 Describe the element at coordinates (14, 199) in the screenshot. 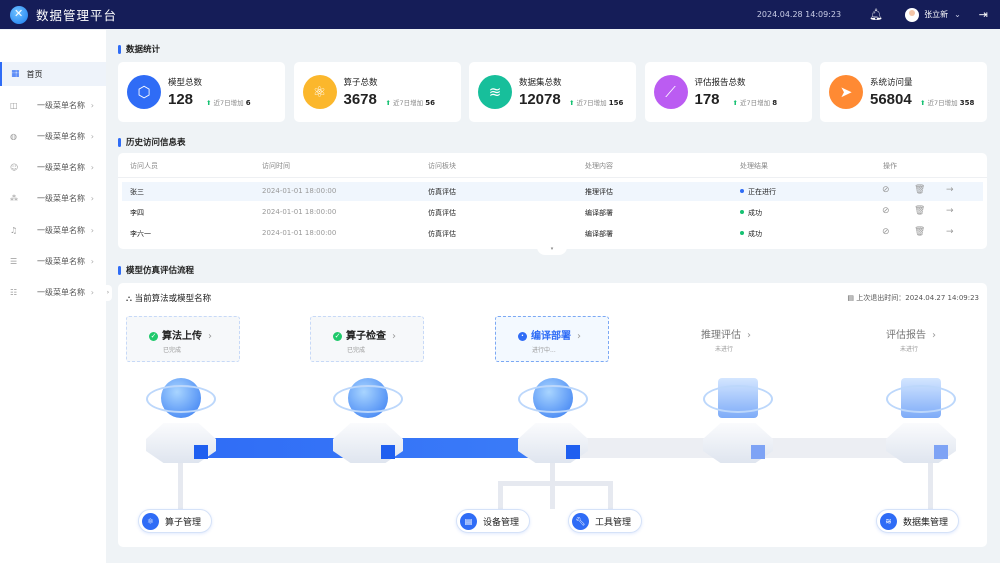

I see `nodes-icon: ⁂` at that location.